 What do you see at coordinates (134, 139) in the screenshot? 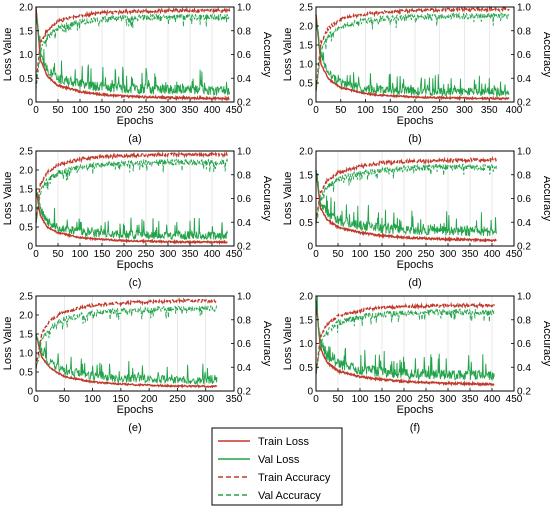
I see `panel-label: (a)` at bounding box center [134, 139].